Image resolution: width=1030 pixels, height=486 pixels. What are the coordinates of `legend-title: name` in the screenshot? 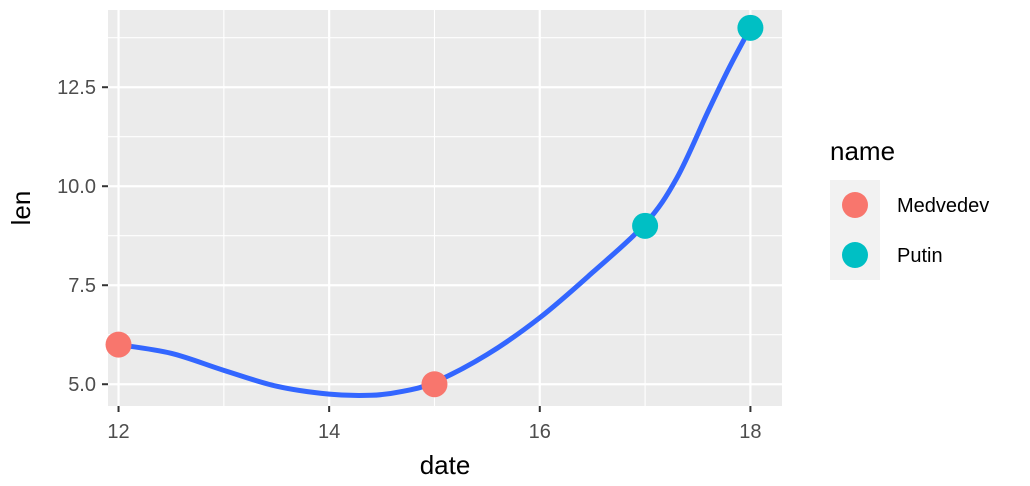 It's located at (862, 151).